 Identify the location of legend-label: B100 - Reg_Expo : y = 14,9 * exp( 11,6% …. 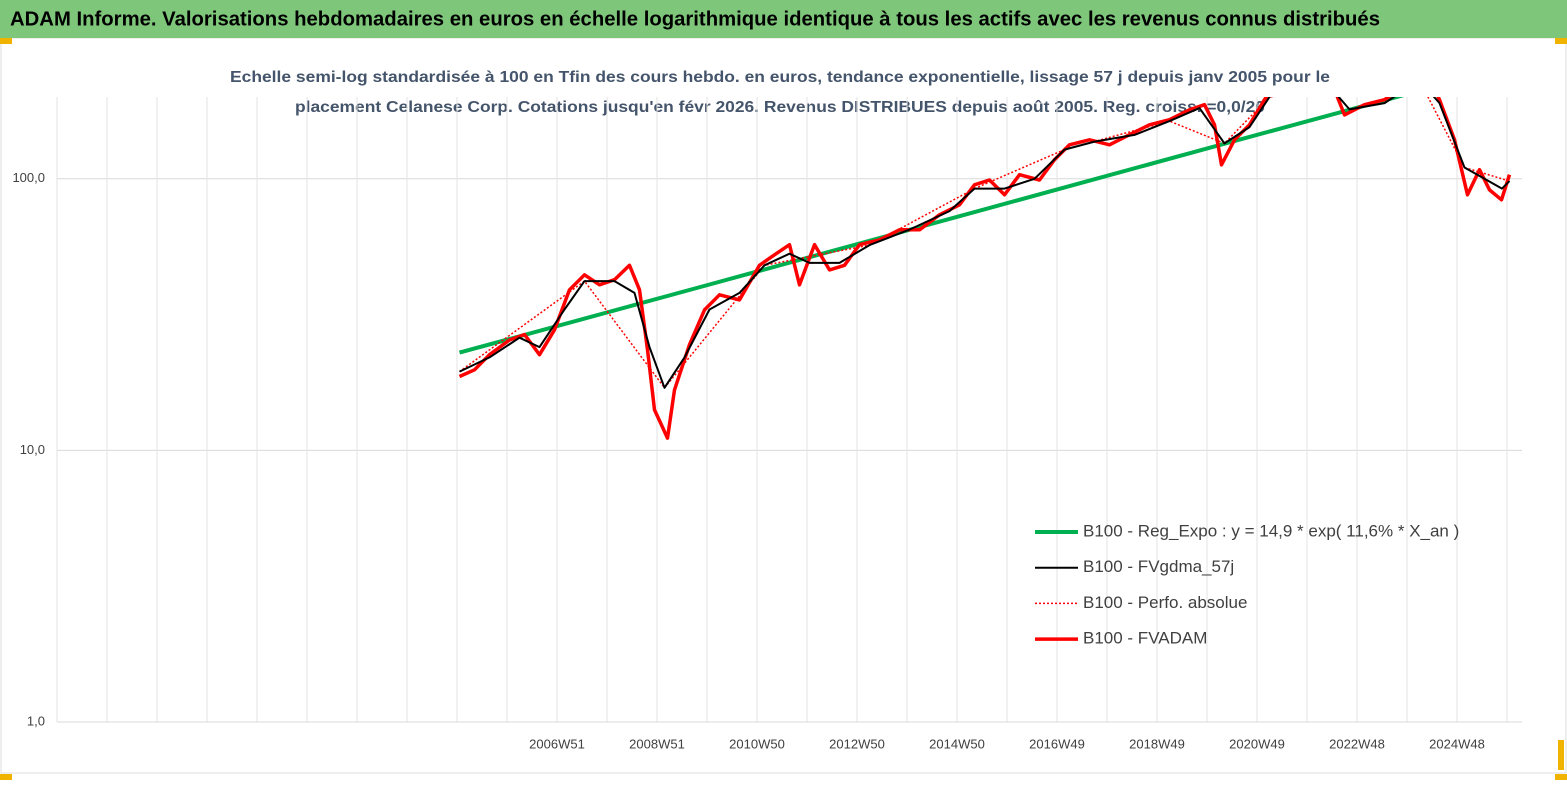
(1271, 530).